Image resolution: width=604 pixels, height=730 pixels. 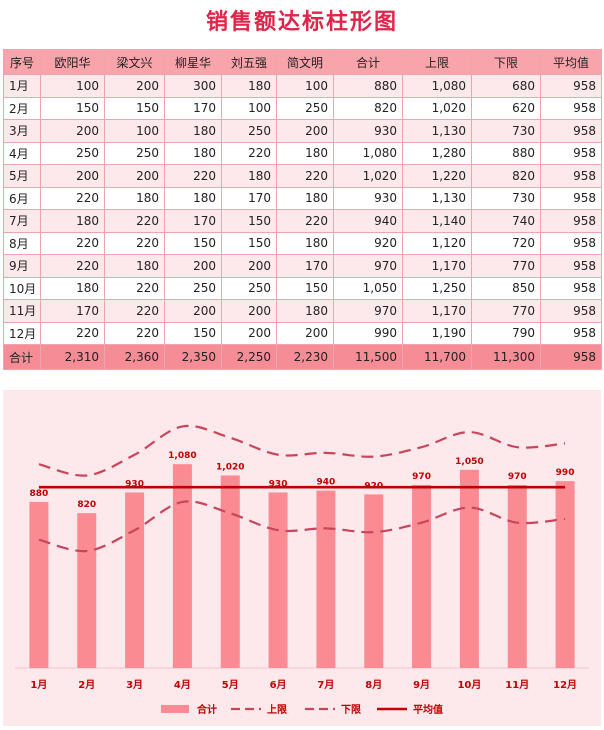 I want to click on column-header: 刘五强, so click(x=249, y=62).